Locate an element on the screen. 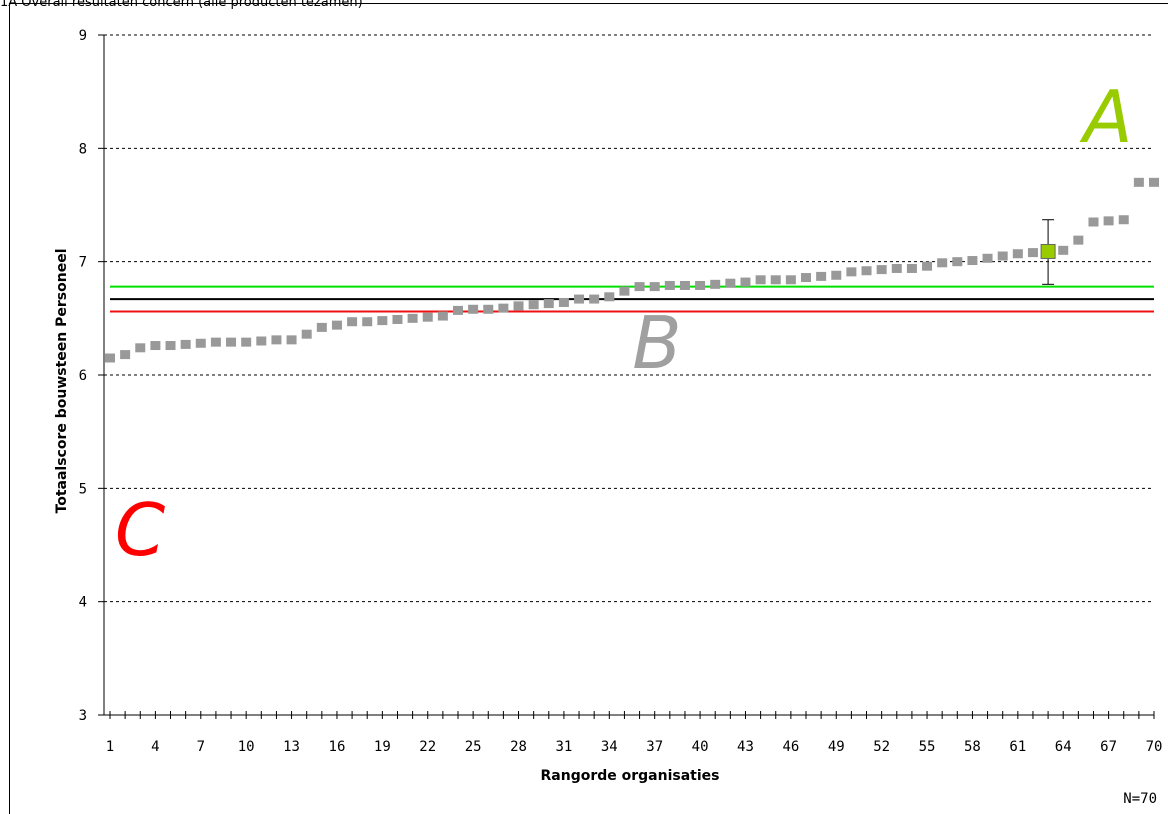 This screenshot has height=814, width=1168. x-tick-label: 40 is located at coordinates (700, 747).